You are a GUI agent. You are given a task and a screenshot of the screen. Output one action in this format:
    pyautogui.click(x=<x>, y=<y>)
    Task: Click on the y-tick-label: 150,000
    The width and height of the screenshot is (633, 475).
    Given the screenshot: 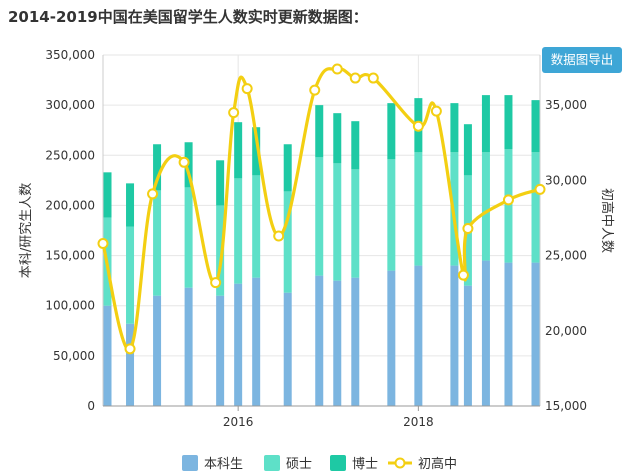 What is the action you would take?
    pyautogui.click(x=70, y=256)
    